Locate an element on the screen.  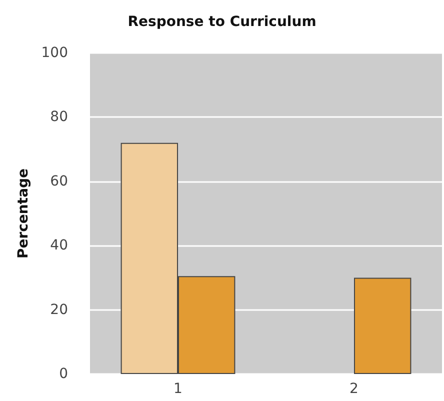
bar is located at coordinates (383, 326).